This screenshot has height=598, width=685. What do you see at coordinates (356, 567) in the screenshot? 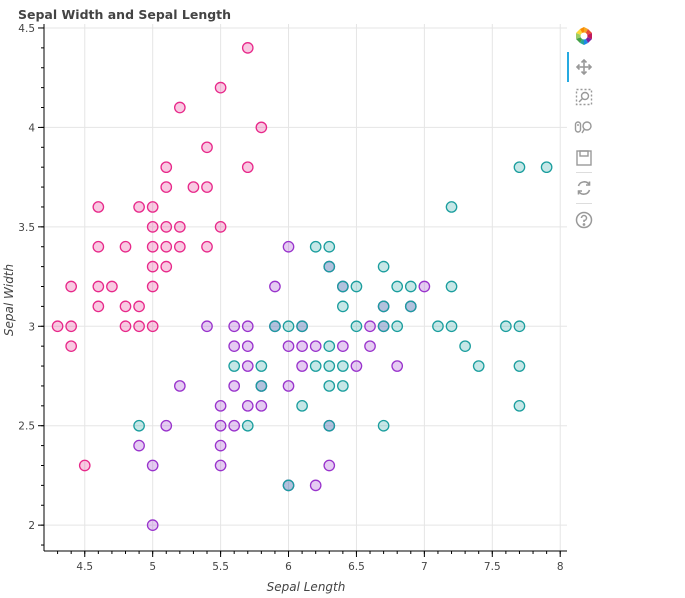
I see `x-tick-label: 6.5` at bounding box center [356, 567].